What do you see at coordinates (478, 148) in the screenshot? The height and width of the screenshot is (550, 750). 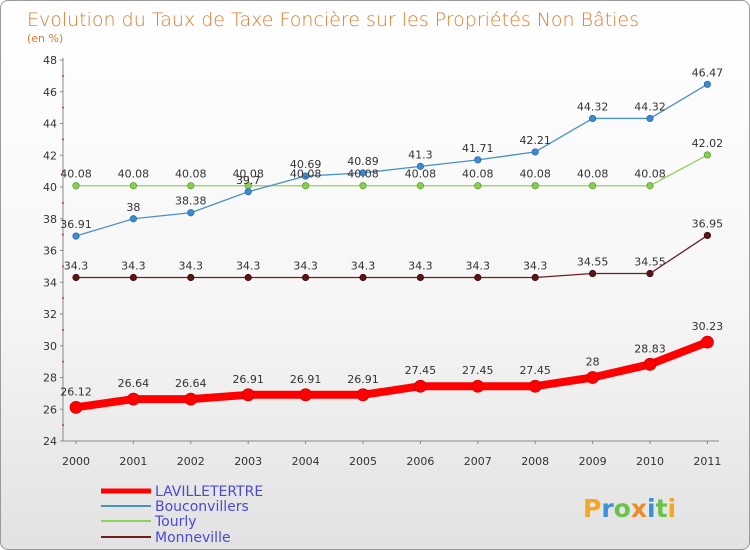 I see `data-label: 41.71` at bounding box center [478, 148].